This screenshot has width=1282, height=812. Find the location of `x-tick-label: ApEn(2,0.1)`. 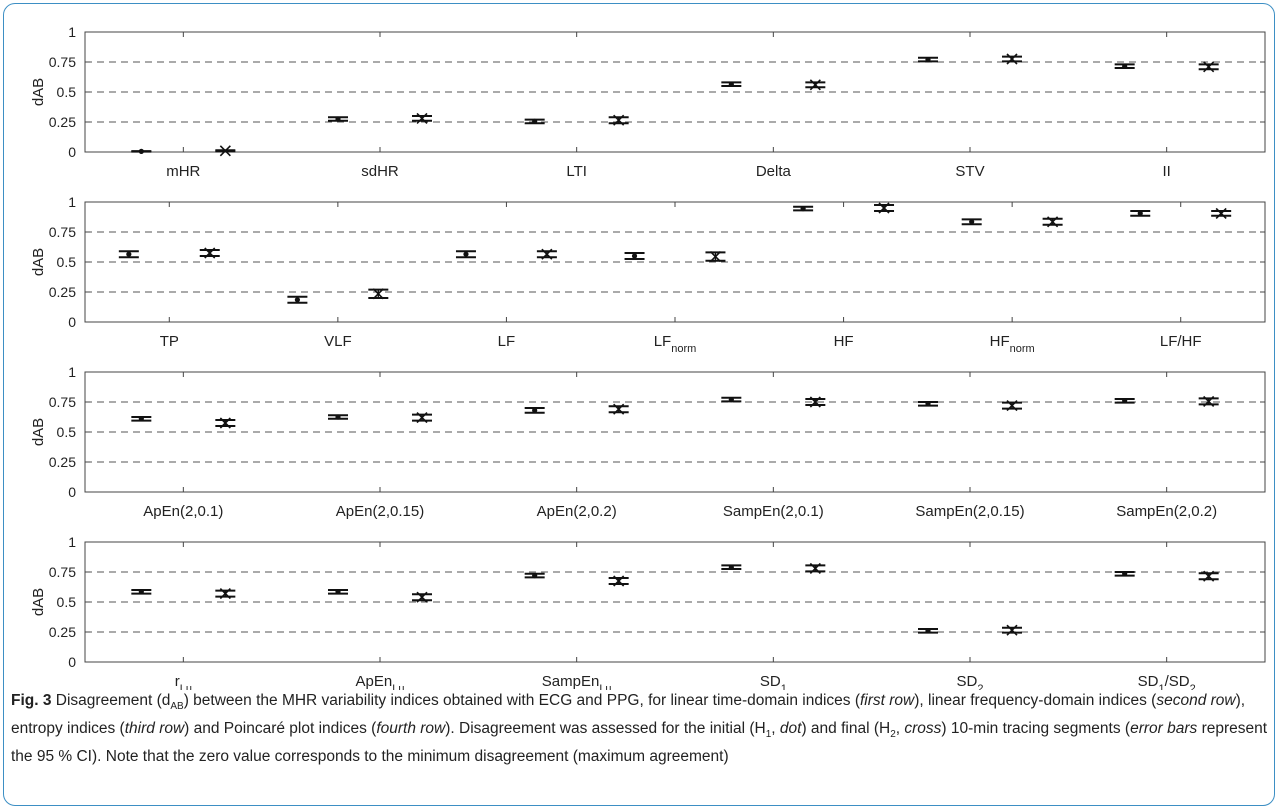

x-tick-label: ApEn(2,0.1) is located at coordinates (183, 511).